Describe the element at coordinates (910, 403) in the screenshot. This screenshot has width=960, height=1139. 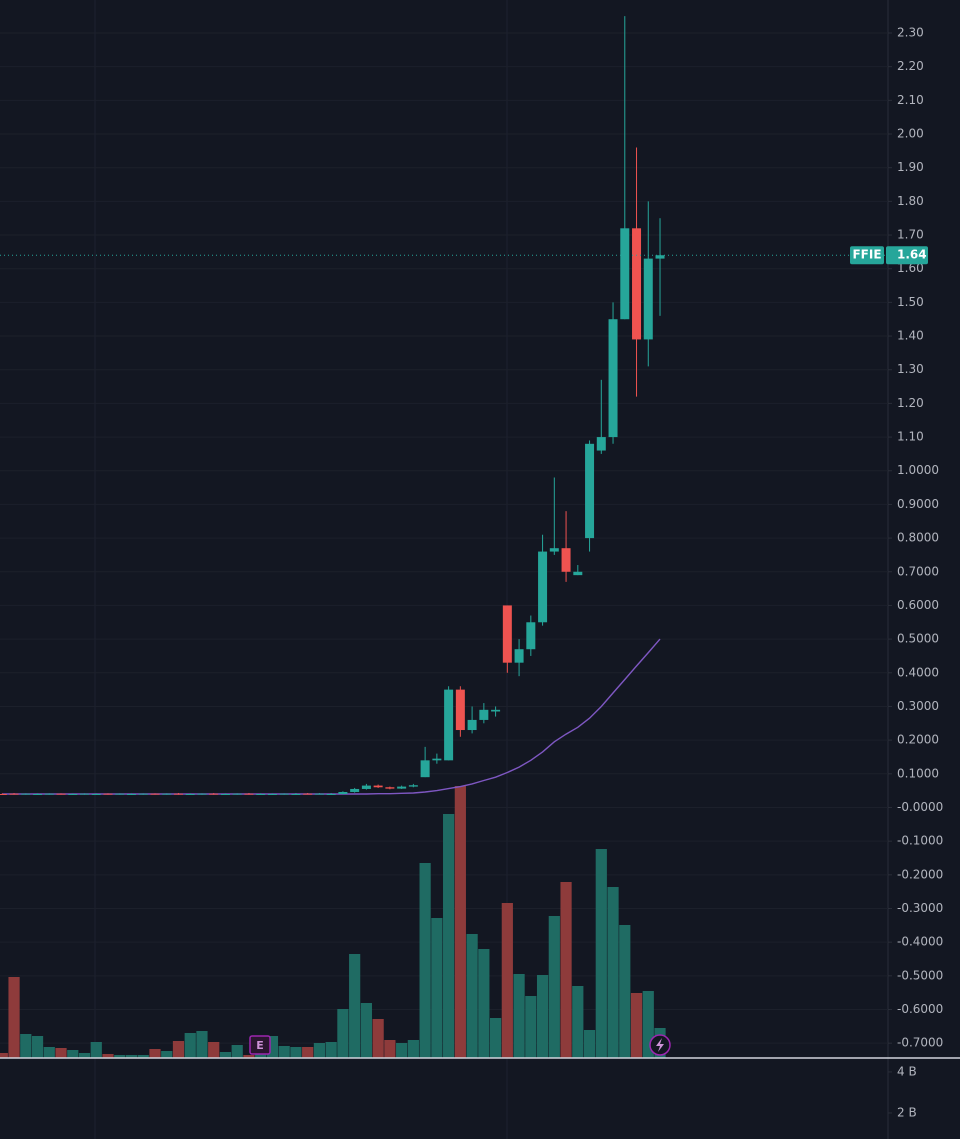
I see `y-tick-label: 1.20` at that location.